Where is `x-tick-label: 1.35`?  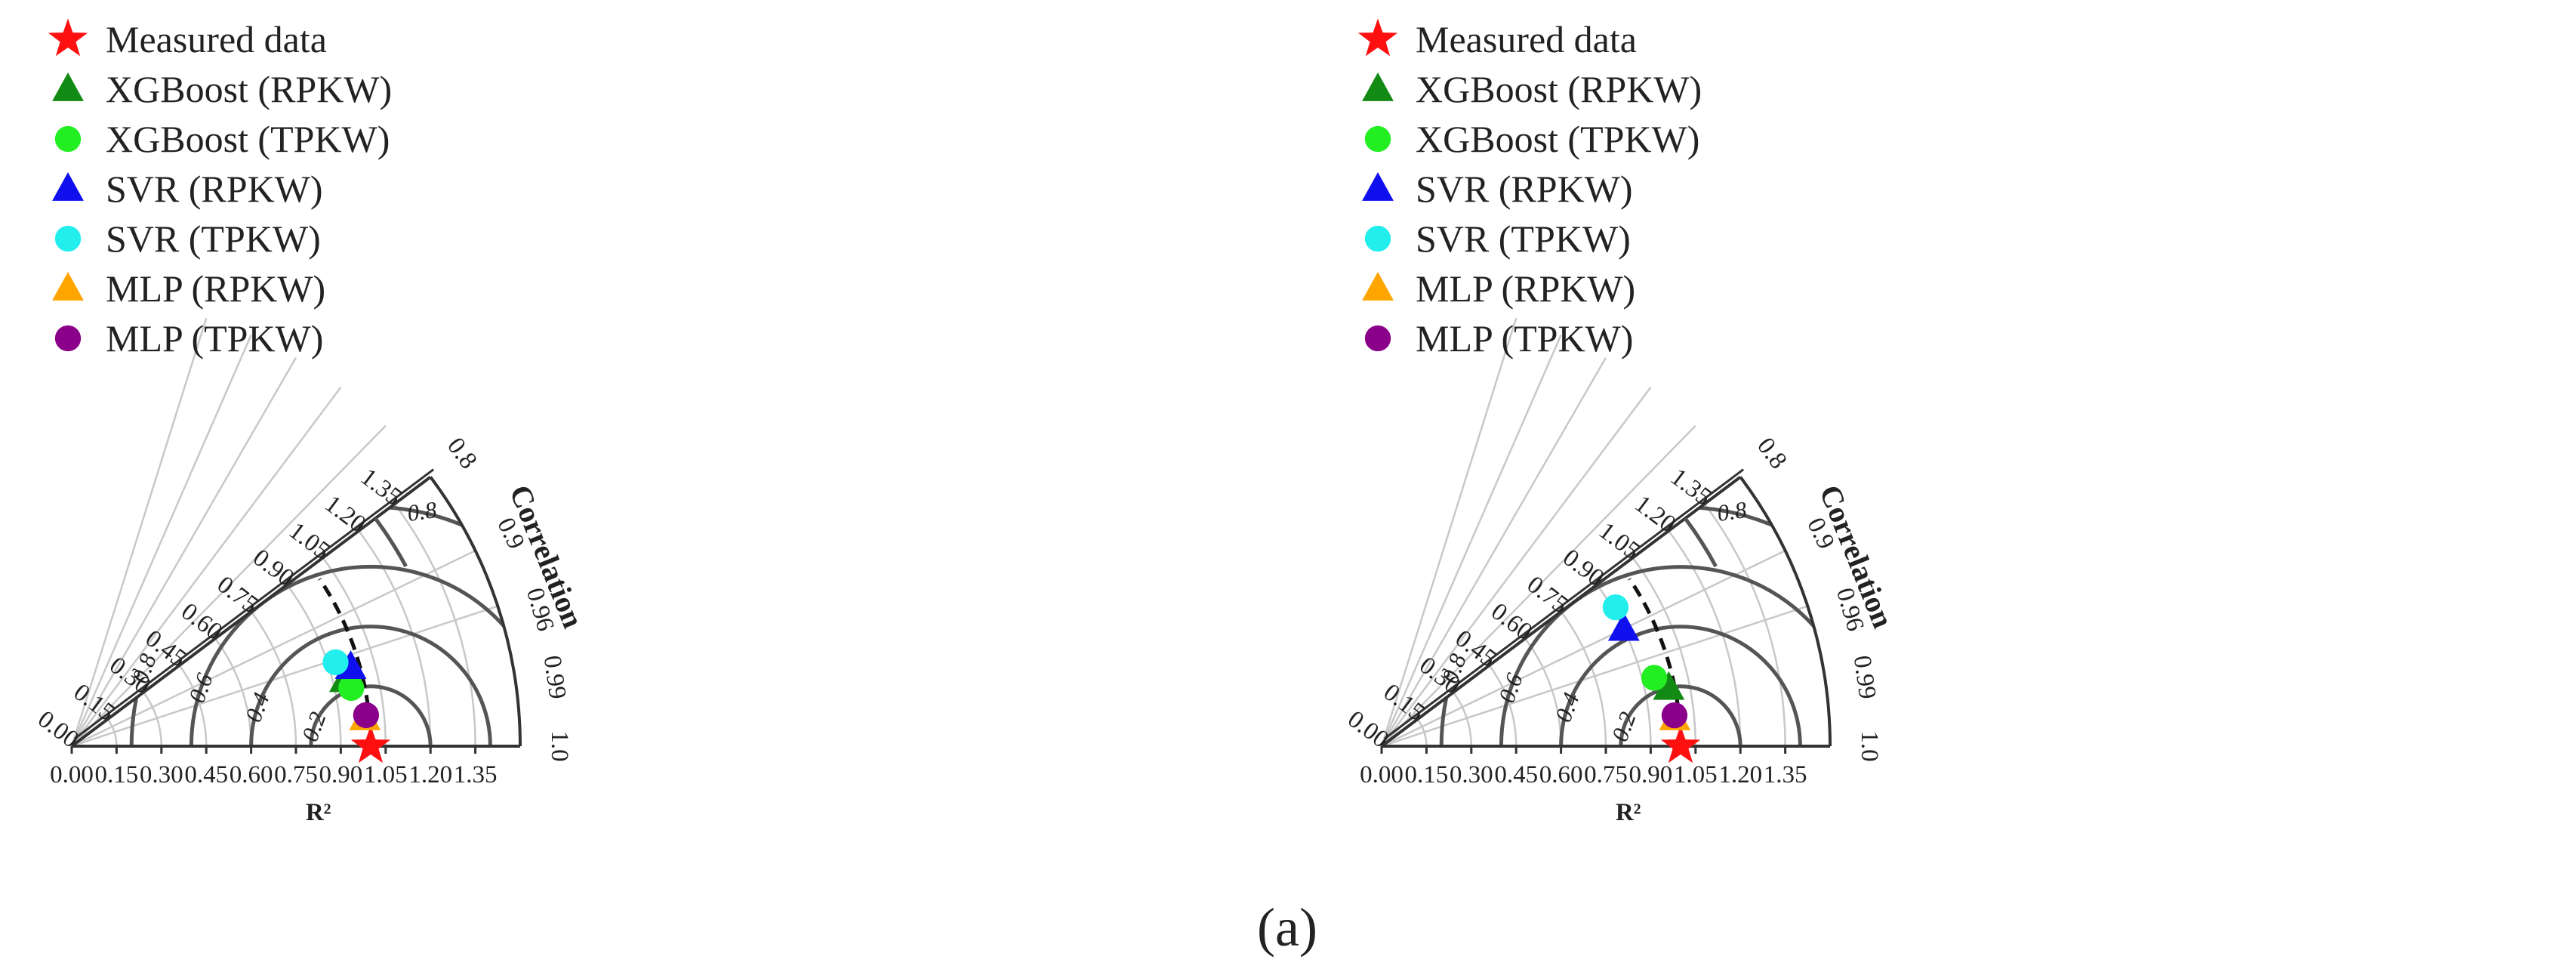
x-tick-label: 1.35 is located at coordinates (476, 774).